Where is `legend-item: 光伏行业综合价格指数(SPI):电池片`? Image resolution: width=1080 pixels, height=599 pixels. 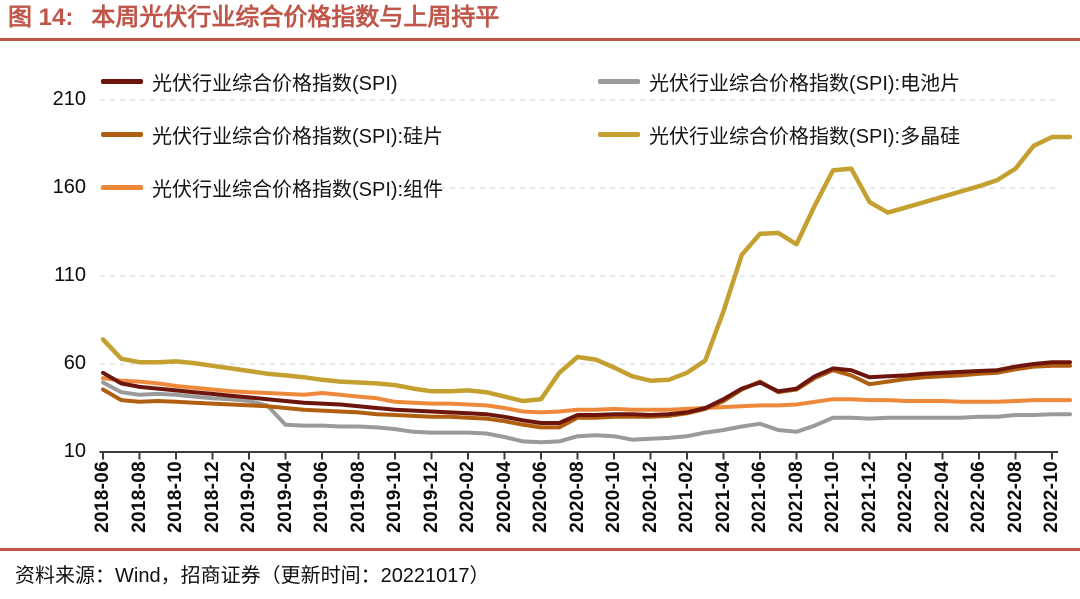
legend-item: 光伏行业综合价格指数(SPI):电池片 is located at coordinates (828, 81).